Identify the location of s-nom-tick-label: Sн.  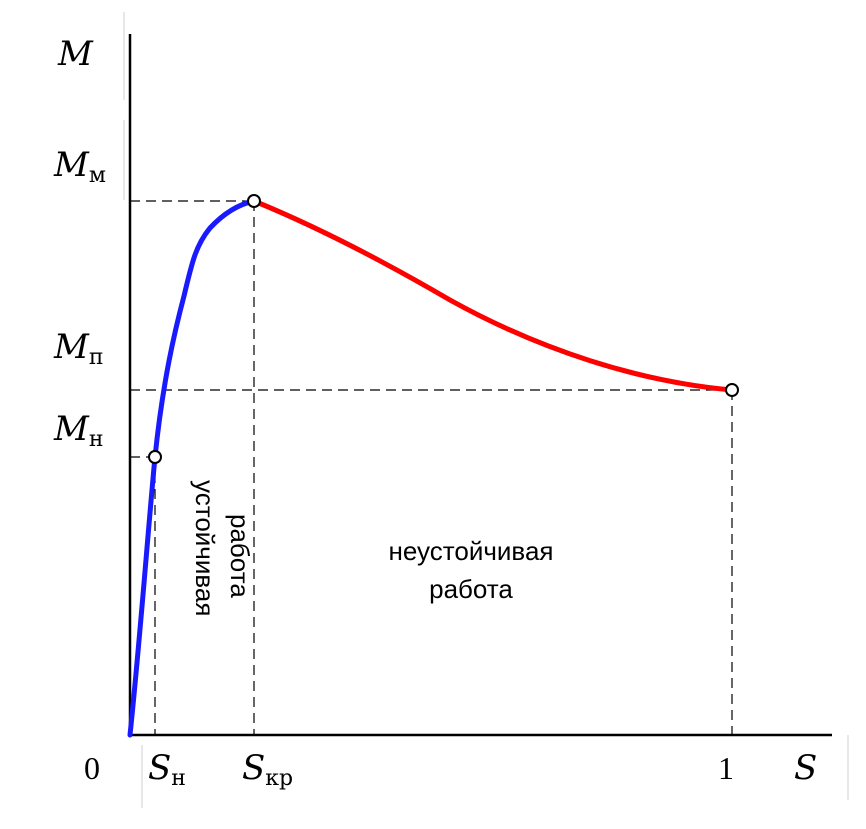
(167, 769).